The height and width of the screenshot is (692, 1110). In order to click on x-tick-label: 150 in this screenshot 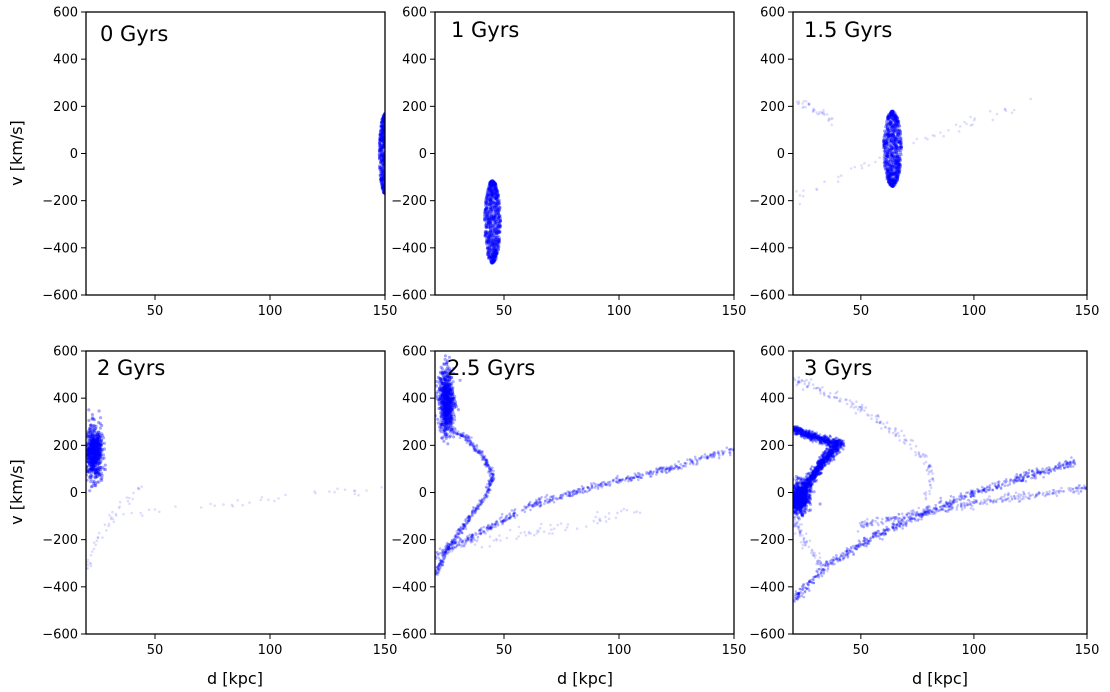, I will do `click(385, 311)`.